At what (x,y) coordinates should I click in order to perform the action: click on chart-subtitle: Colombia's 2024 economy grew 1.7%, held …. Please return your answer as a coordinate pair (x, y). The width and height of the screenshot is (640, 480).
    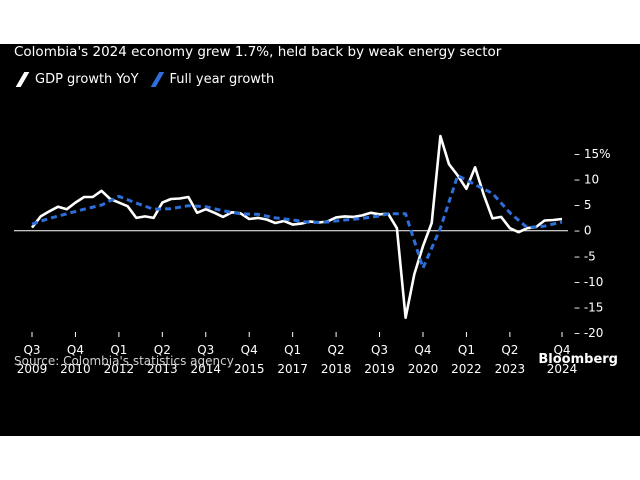
    Looking at the image, I should click on (258, 52).